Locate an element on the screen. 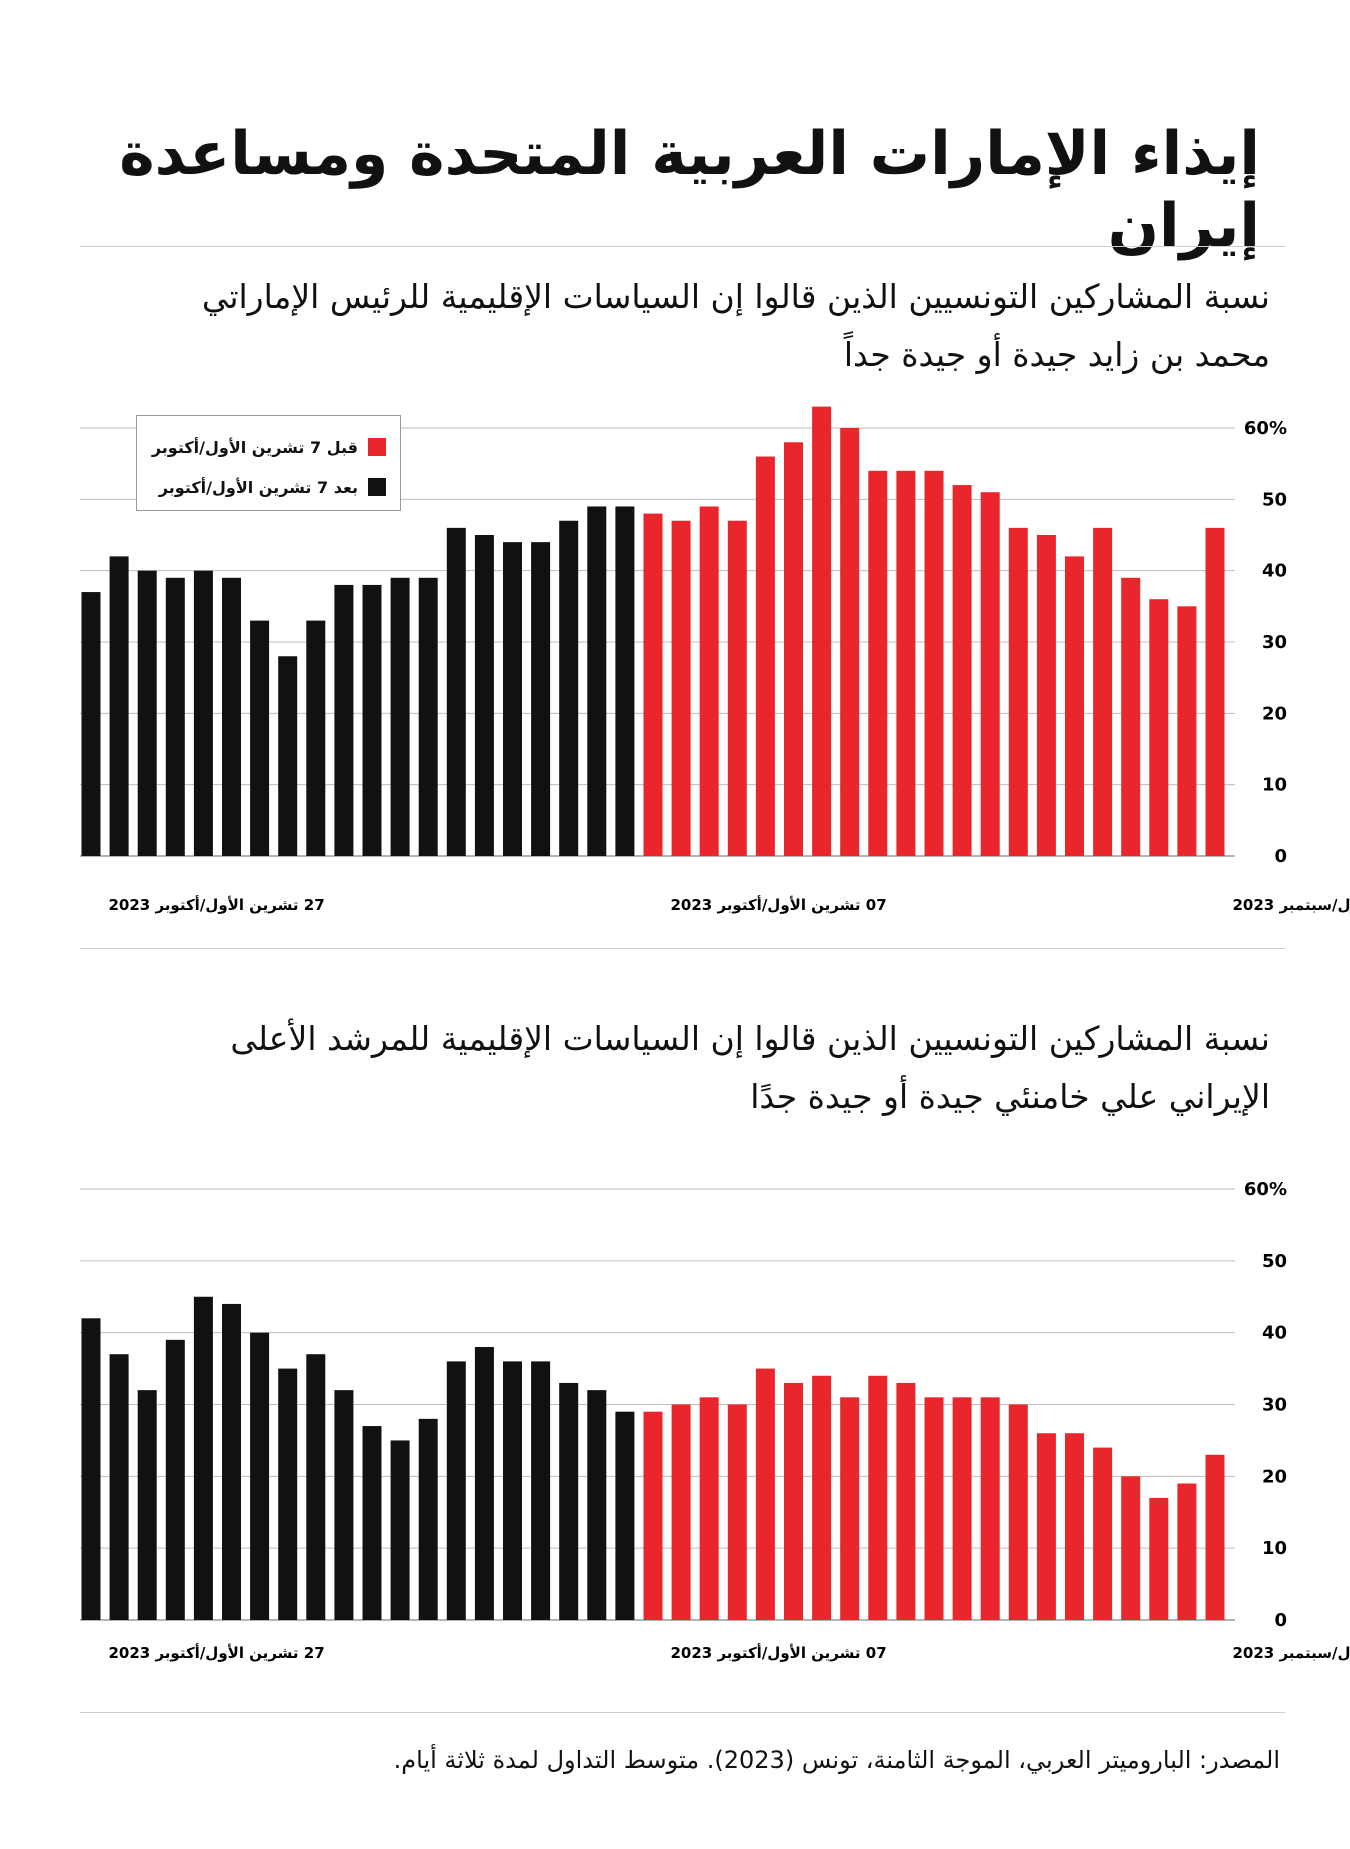  chart2-y-tick-label: 20 is located at coordinates (1274, 1476).